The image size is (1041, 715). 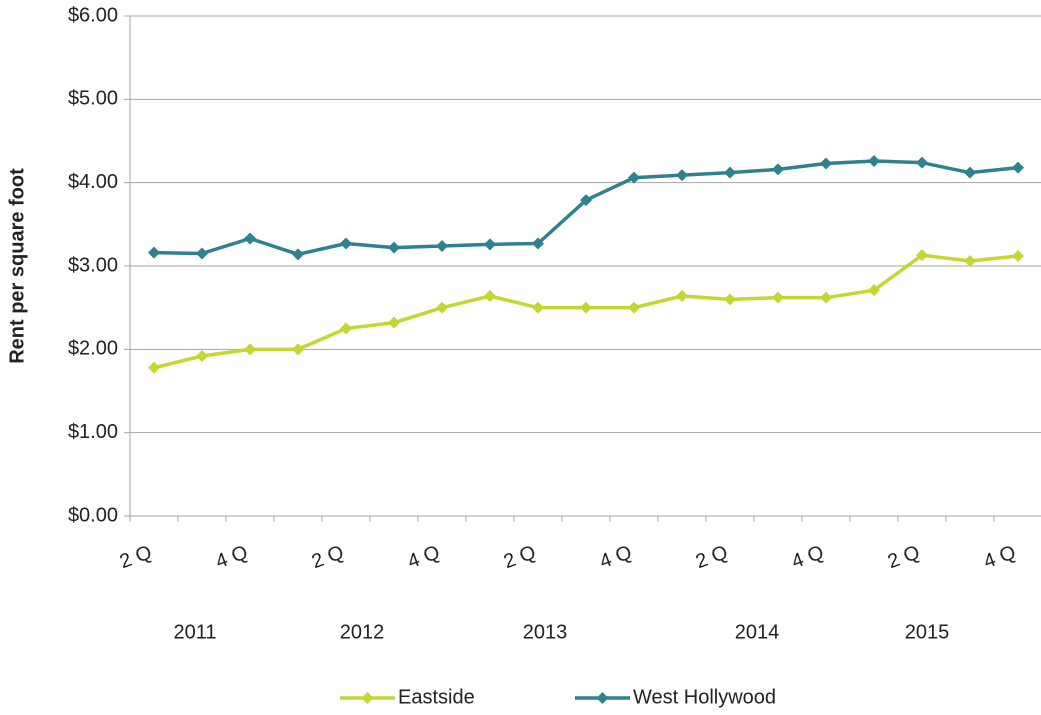 I want to click on x-group-label: 2011, so click(x=194, y=632).